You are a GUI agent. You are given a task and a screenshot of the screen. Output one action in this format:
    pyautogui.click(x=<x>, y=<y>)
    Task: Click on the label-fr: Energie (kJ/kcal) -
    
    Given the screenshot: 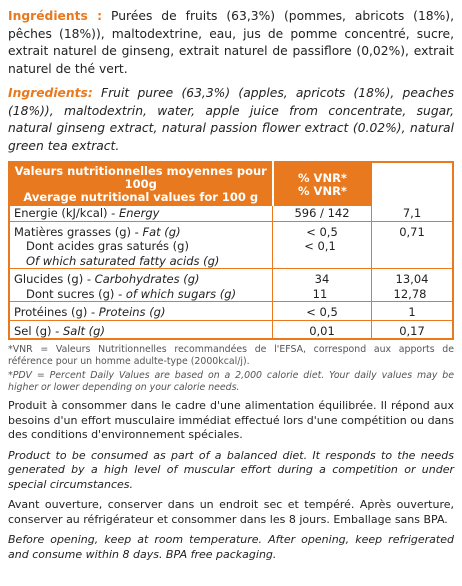 What is the action you would take?
    pyautogui.click(x=65, y=213)
    